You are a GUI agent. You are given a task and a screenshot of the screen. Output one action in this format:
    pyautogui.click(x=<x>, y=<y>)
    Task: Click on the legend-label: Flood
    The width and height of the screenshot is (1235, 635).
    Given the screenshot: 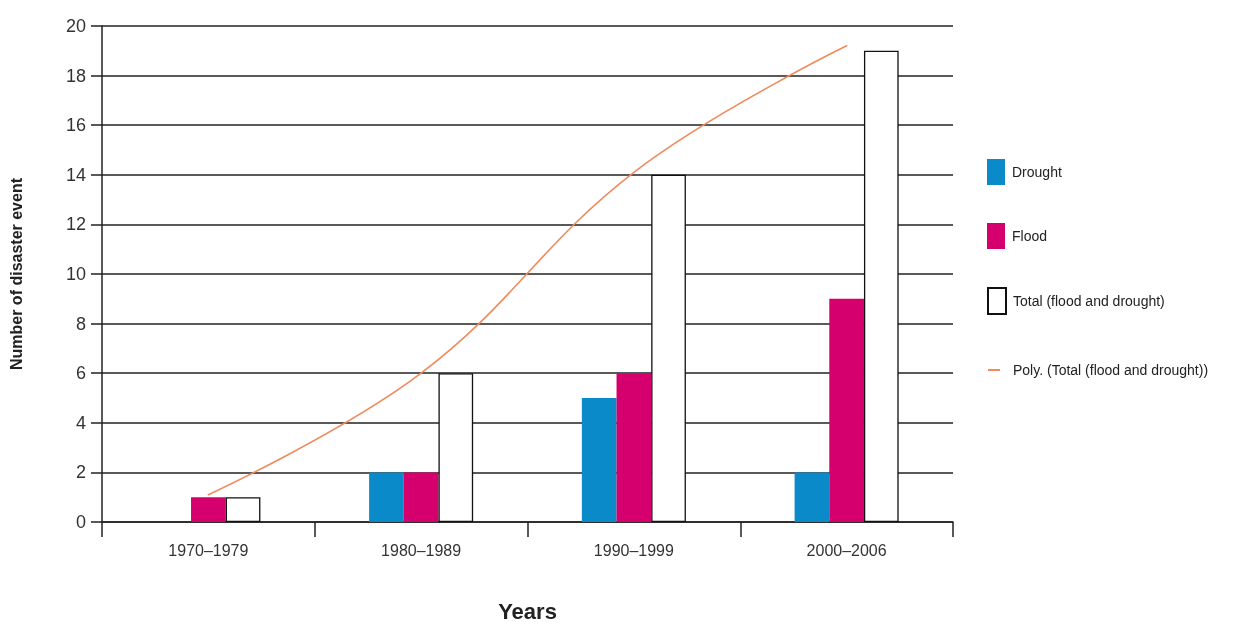 What is the action you would take?
    pyautogui.click(x=1030, y=236)
    